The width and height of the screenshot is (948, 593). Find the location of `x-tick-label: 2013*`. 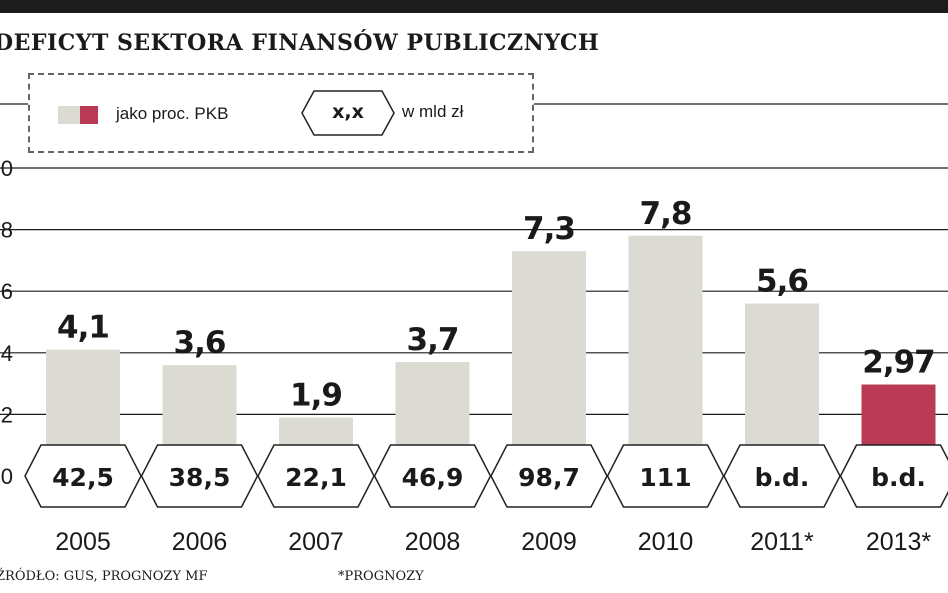

x-tick-label: 2013* is located at coordinates (899, 542).